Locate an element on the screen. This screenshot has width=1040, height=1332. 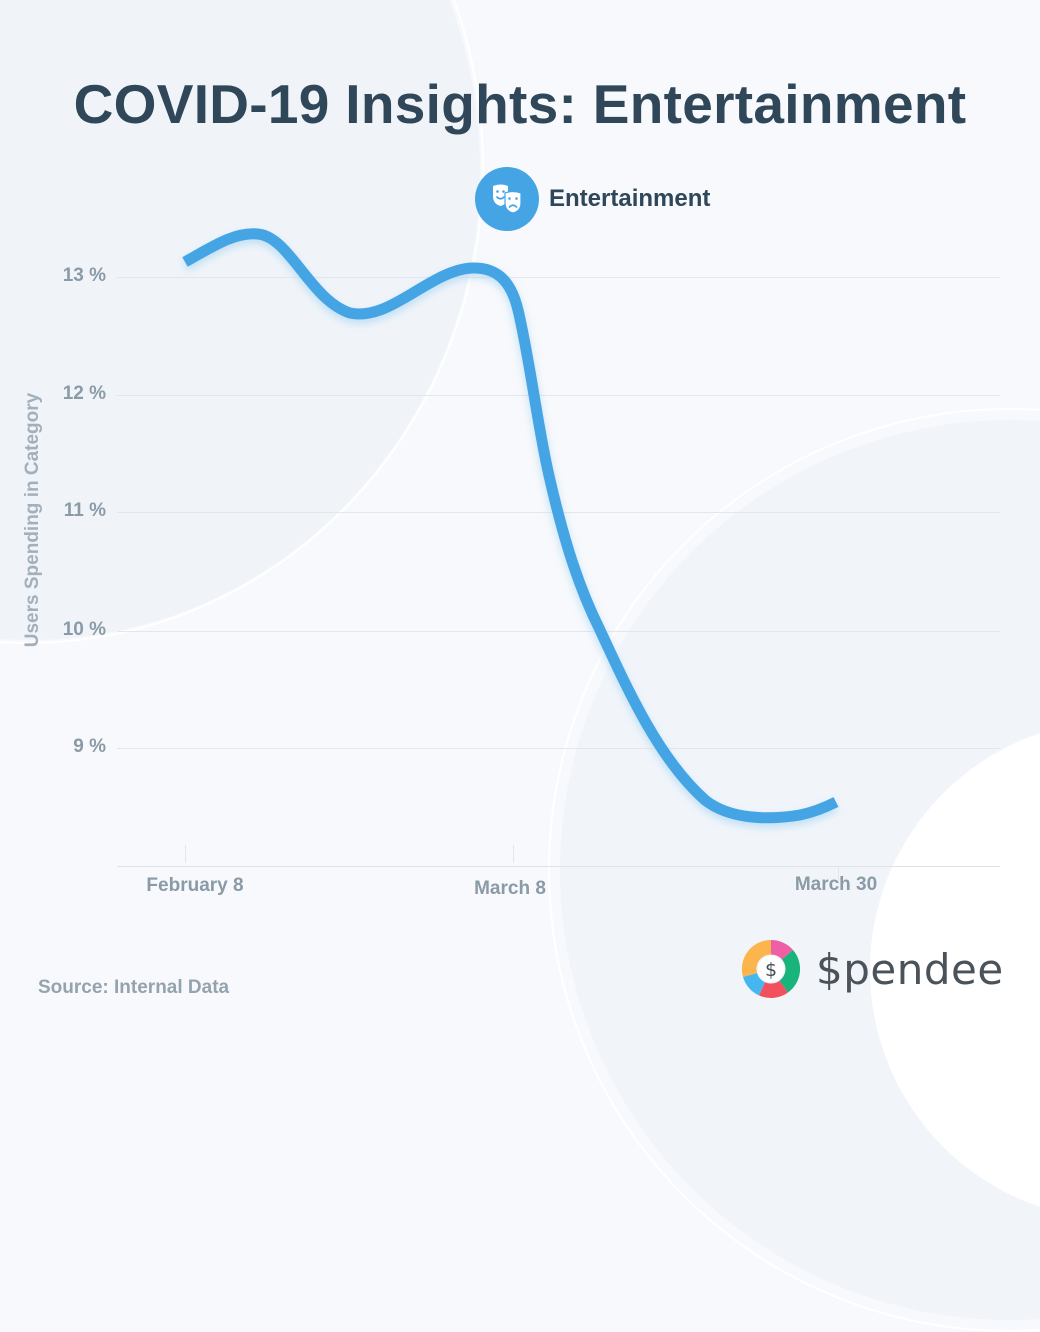
spendee-logo-icon: $ is located at coordinates (771, 969).